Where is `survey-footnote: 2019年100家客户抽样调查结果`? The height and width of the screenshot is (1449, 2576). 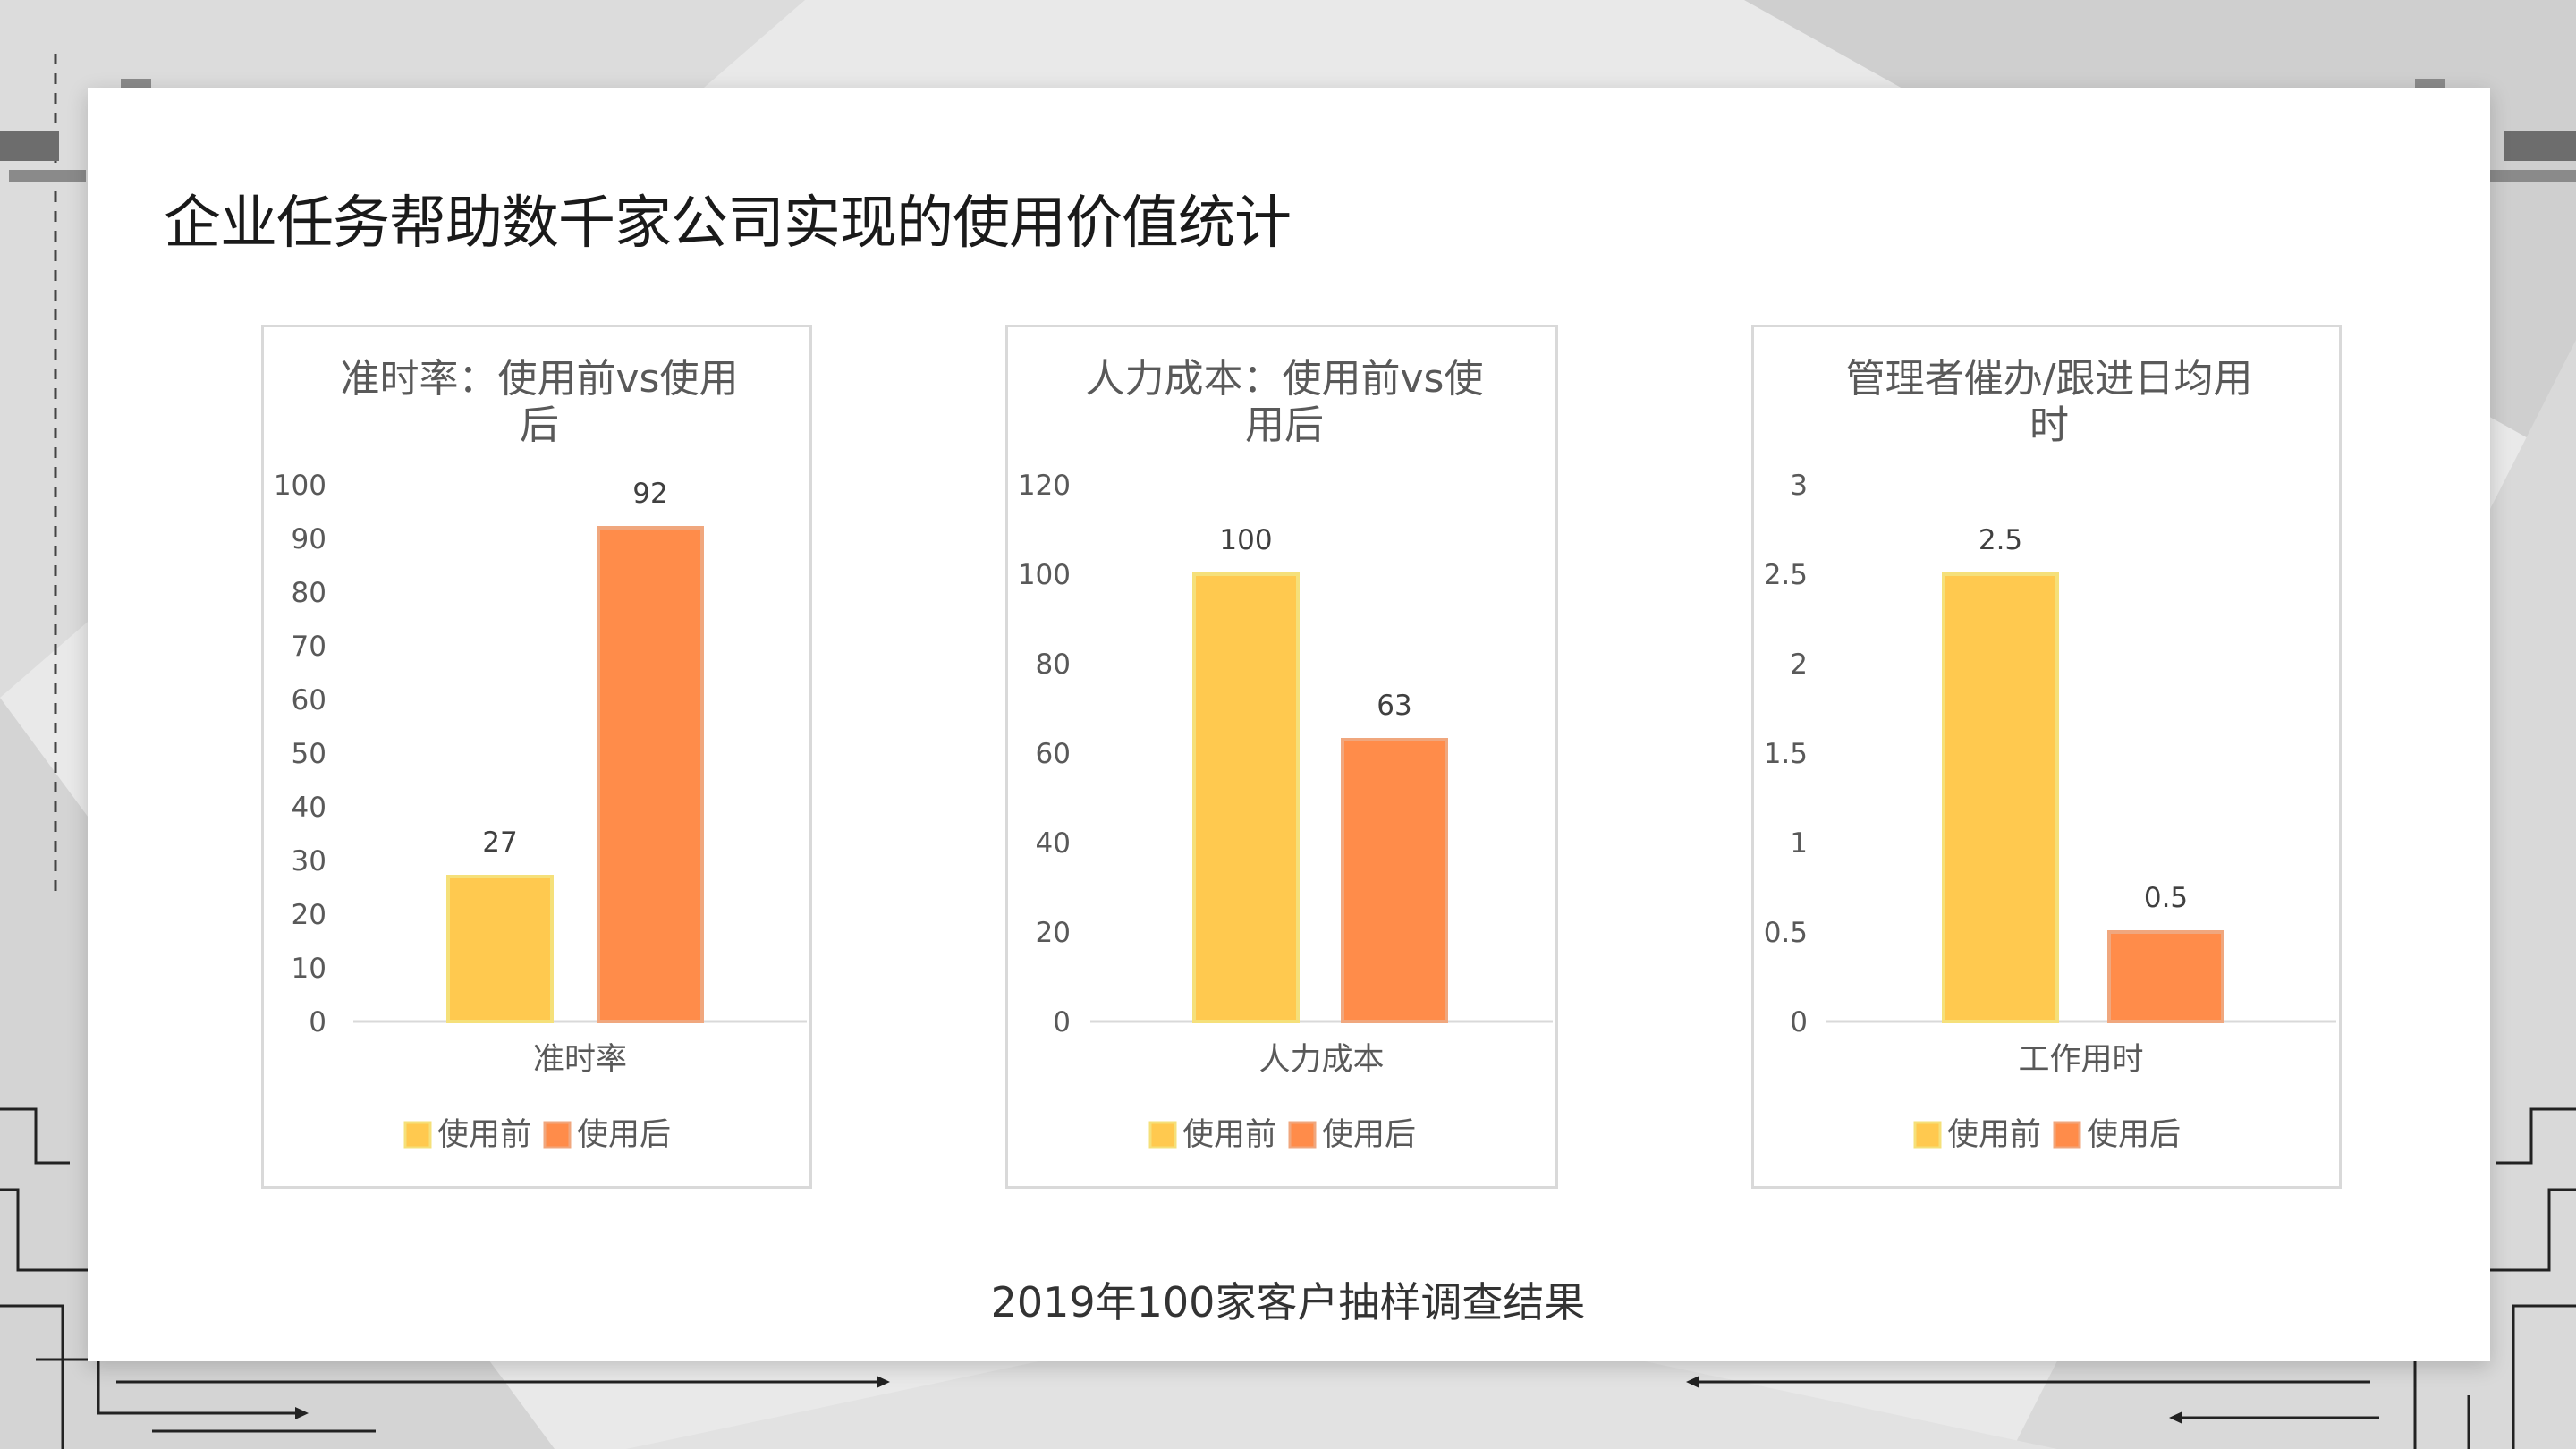 survey-footnote: 2019年100家客户抽样调查结果 is located at coordinates (1288, 1302).